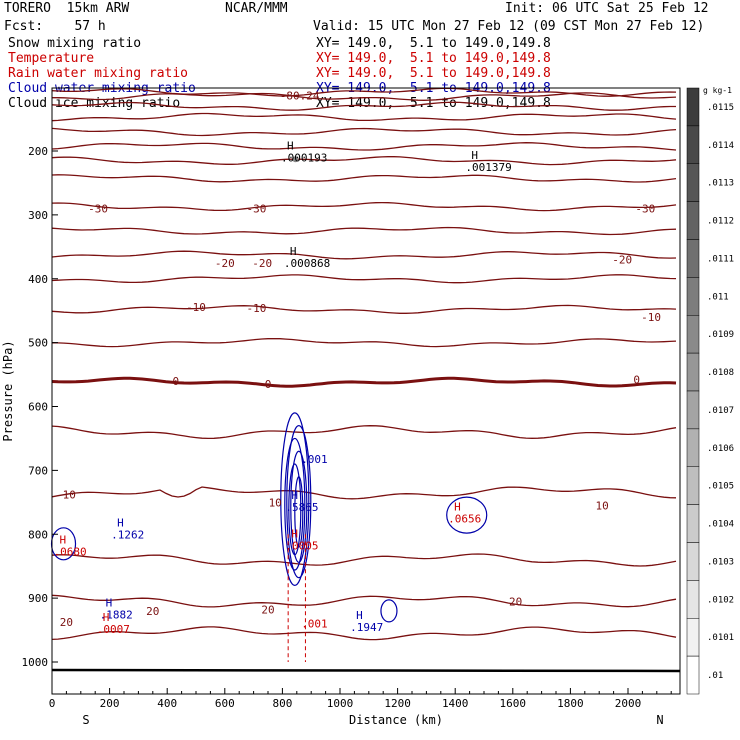 Image resolution: width=740 pixels, height=740 pixels. What do you see at coordinates (433, 58) in the screenshot?
I see `field-temperature-xy: XY= 149.0, 5.1 to 149.0,149.8` at bounding box center [433, 58].